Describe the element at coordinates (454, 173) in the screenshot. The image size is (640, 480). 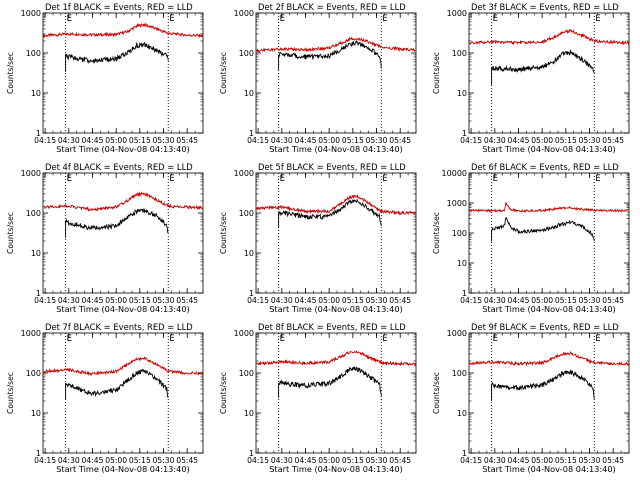
I see `y-tick-label: 10000` at that location.